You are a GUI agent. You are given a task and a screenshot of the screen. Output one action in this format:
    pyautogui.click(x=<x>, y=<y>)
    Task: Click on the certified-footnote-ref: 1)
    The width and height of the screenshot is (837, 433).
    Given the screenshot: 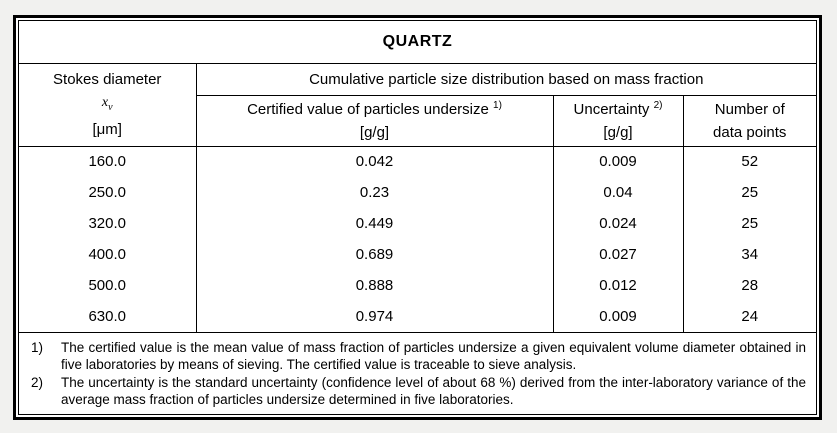 What is the action you would take?
    pyautogui.click(x=497, y=105)
    